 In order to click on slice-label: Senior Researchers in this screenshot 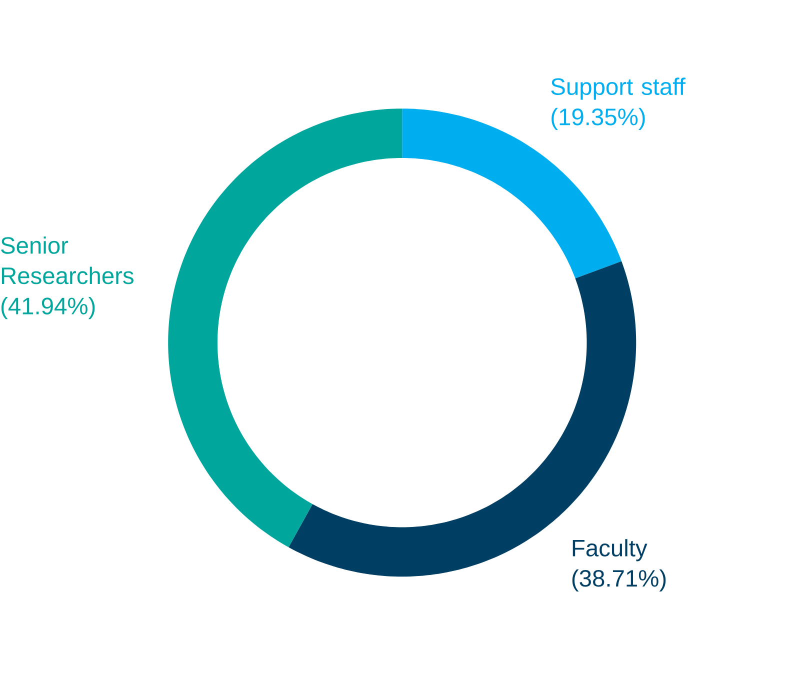, I will do `click(67, 260)`.